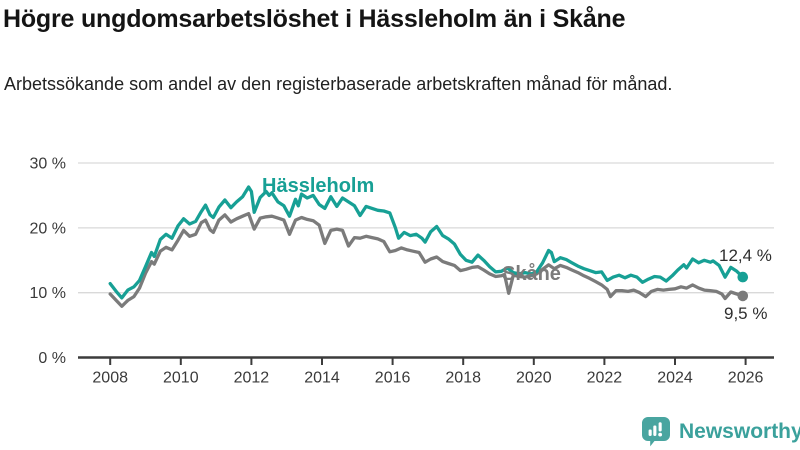 Image resolution: width=800 pixels, height=450 pixels. Describe the element at coordinates (181, 378) in the screenshot. I see `x-tick-label: 2010` at that location.